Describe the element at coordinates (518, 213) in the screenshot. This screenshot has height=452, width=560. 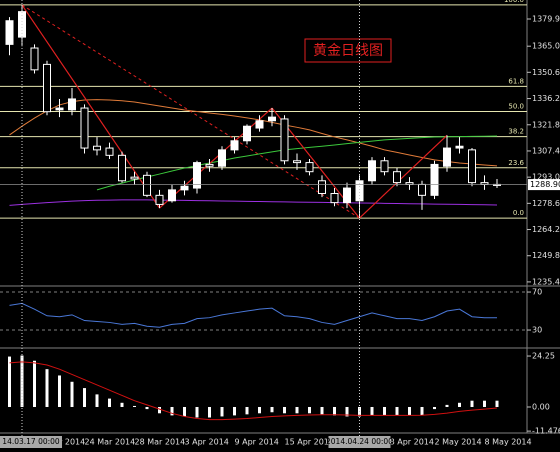
I see `fib-label: 0.0` at that location.